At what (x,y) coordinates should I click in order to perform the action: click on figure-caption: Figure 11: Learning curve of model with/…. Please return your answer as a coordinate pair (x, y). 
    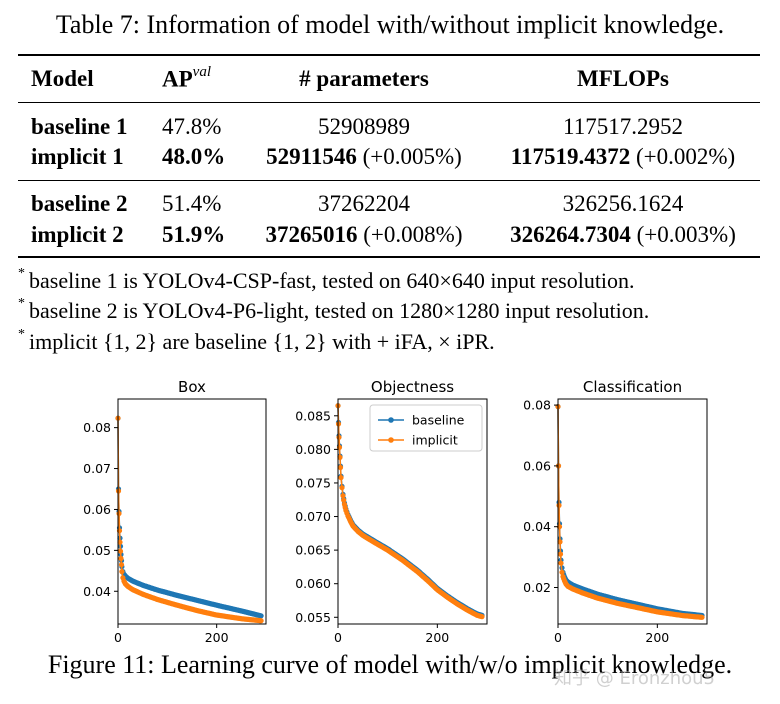
    Looking at the image, I should click on (390, 664).